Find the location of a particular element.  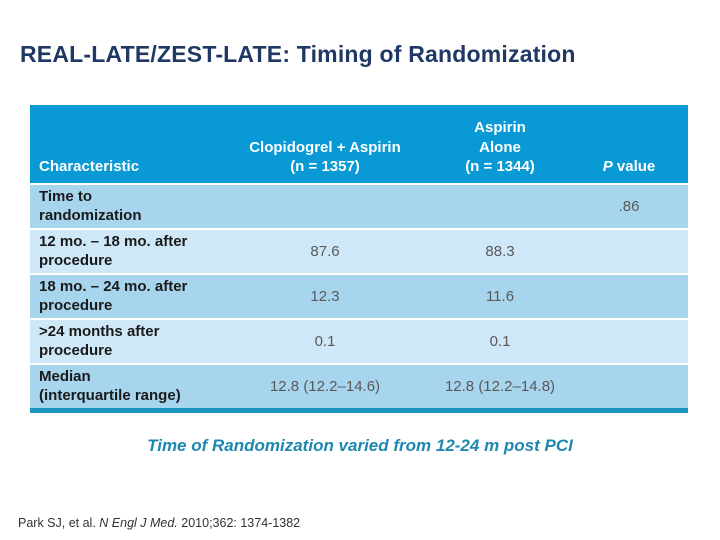

table-row: >24 months after procedure 0.1 0.1 is located at coordinates (359, 340).